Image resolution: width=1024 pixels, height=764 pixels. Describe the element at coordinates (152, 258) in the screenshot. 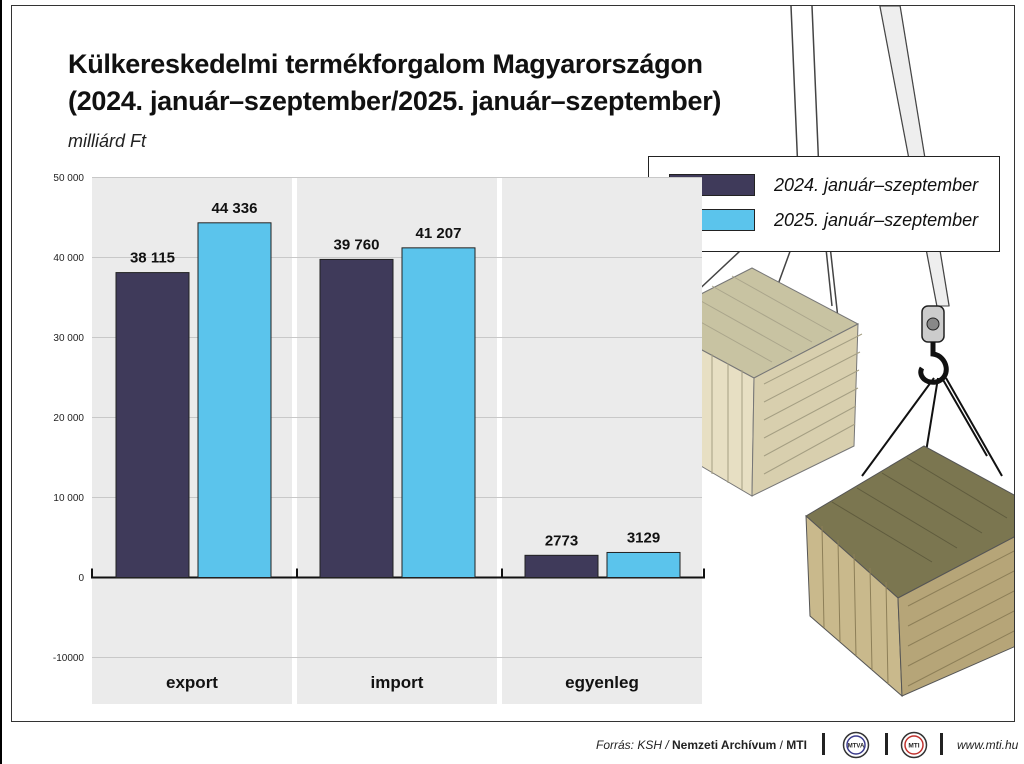

I see `data-label: 38 115` at that location.